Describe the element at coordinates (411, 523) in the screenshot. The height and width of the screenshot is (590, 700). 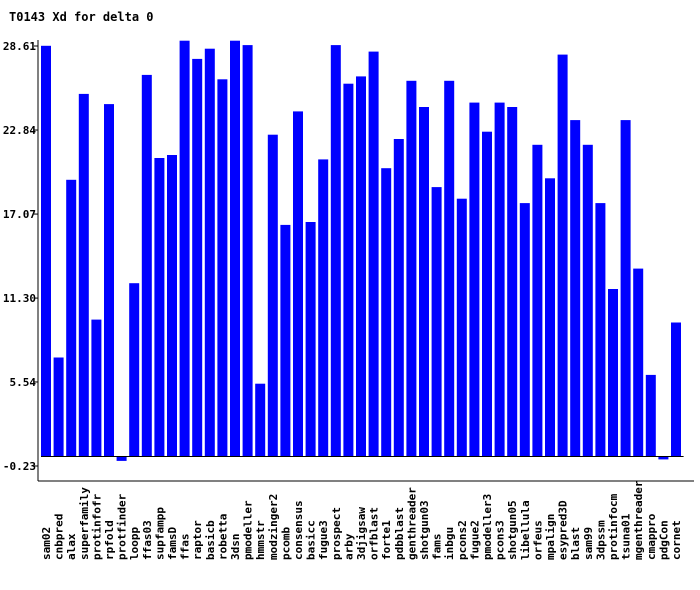
I see `x-tick-label: genthreader` at that location.